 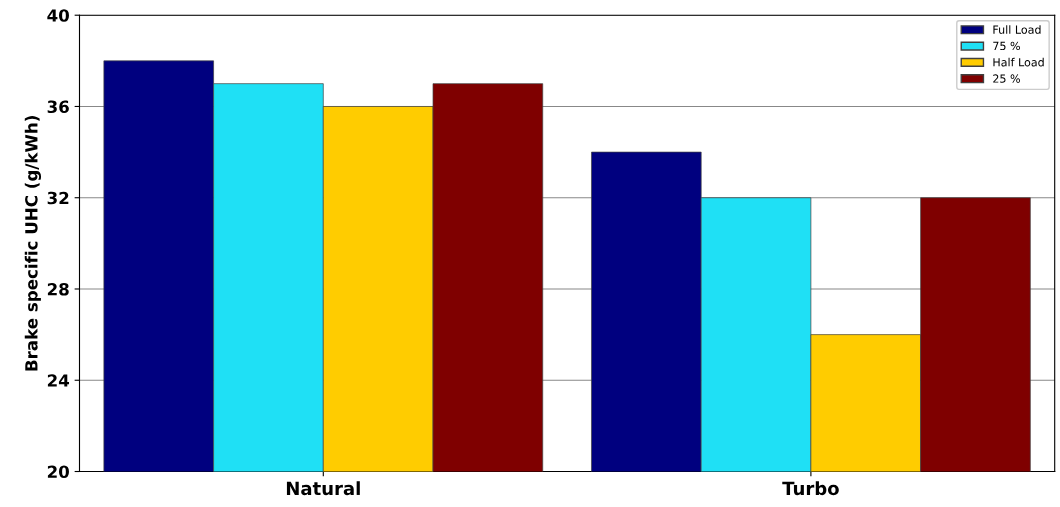 What do you see at coordinates (1017, 29) in the screenshot?
I see `legend-label: Full Load` at bounding box center [1017, 29].